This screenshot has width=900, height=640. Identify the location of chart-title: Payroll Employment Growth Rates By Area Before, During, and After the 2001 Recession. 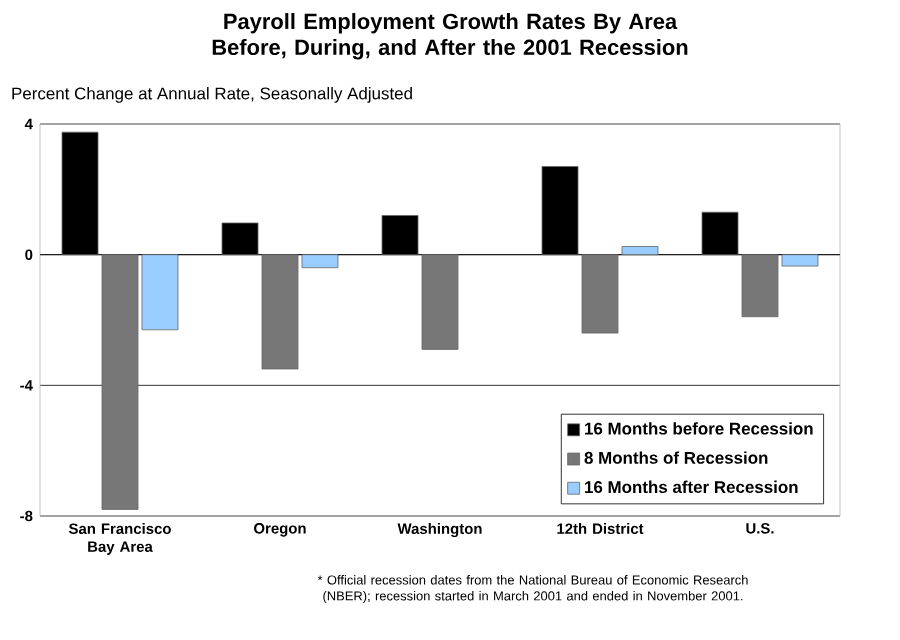
(450, 36).